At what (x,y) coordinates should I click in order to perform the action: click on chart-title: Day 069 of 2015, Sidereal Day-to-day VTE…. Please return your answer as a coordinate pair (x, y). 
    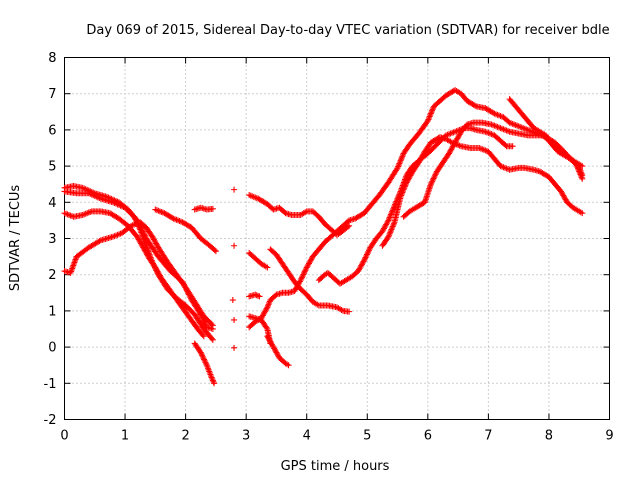
    Looking at the image, I should click on (347, 30).